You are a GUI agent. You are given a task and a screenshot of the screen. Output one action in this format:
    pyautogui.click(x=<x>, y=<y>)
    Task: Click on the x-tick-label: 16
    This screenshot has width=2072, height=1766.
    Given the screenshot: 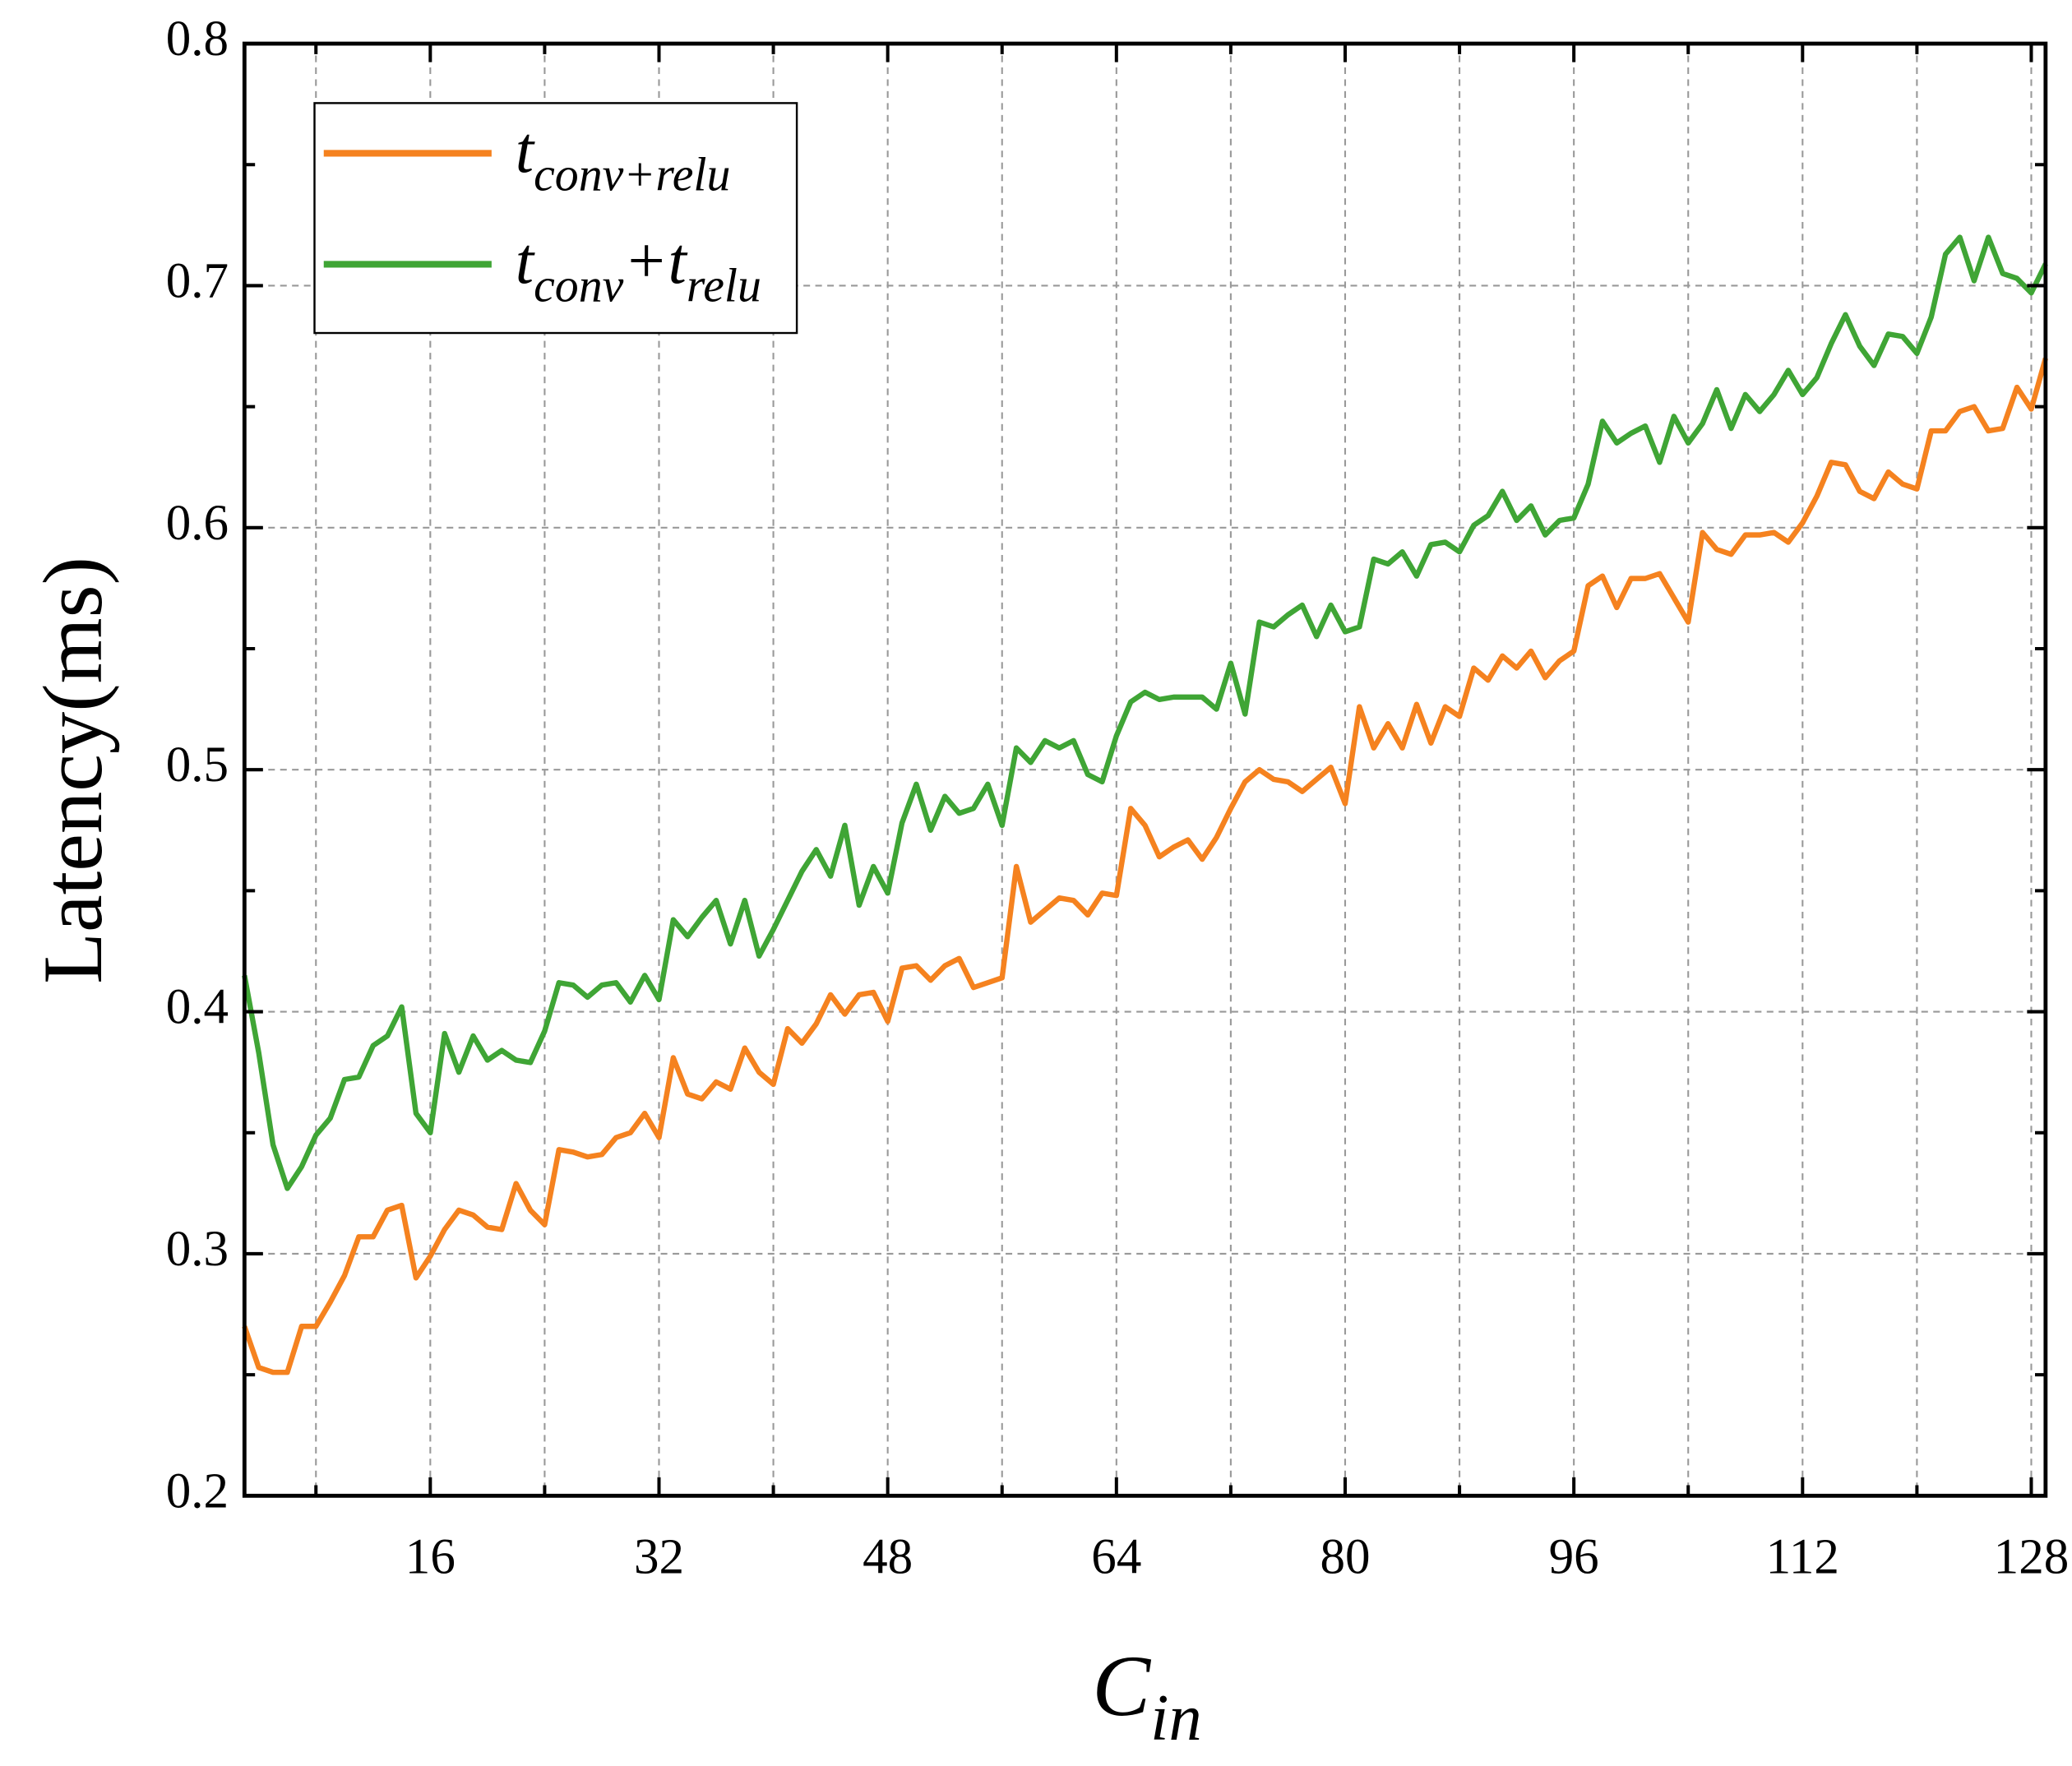 What is the action you would take?
    pyautogui.click(x=430, y=1557)
    